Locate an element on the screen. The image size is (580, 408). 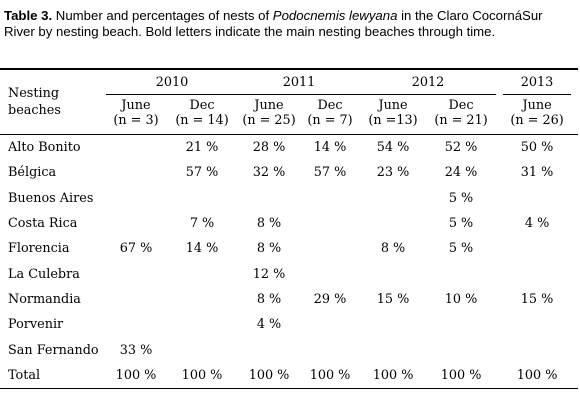
caption-text-before: Number and percentages of nests of is located at coordinates (162, 15).